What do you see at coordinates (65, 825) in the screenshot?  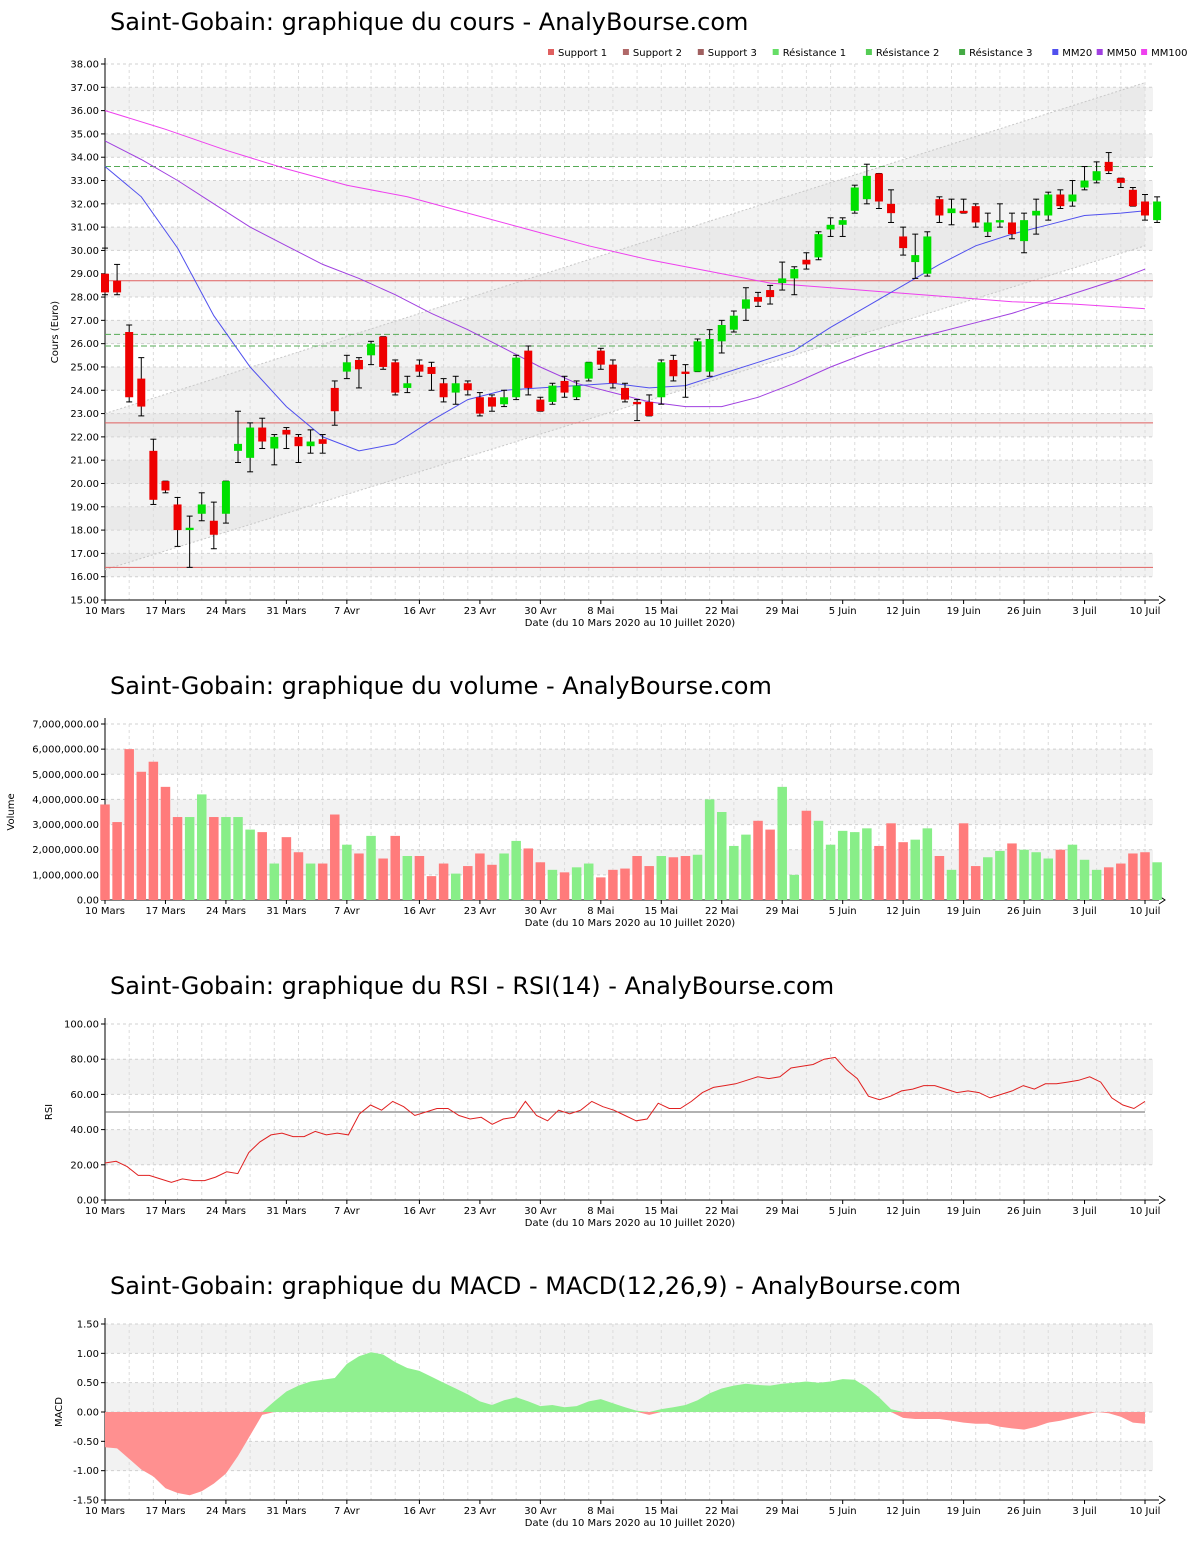 I see `y-tick-label: 3,000,000.00` at bounding box center [65, 825].